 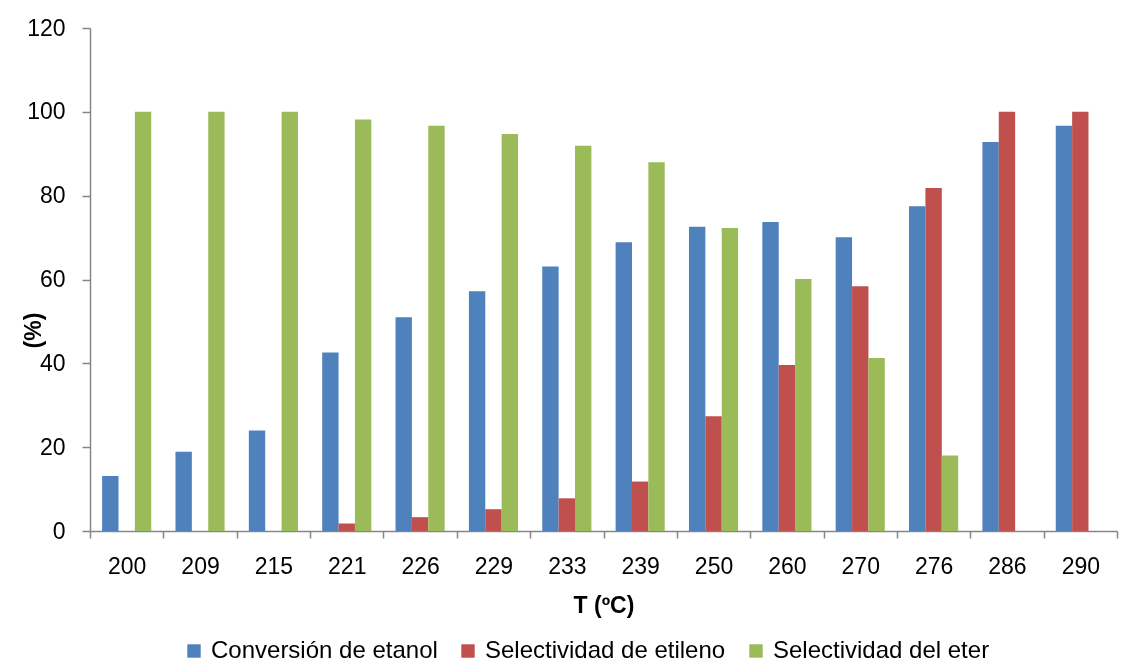 I want to click on x-tick-label: 286, so click(x=1007, y=565).